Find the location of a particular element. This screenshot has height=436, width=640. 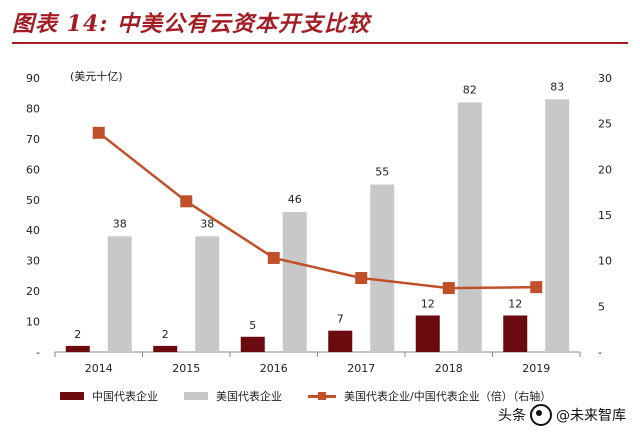

legend-swatch-ratio is located at coordinates (322, 395).